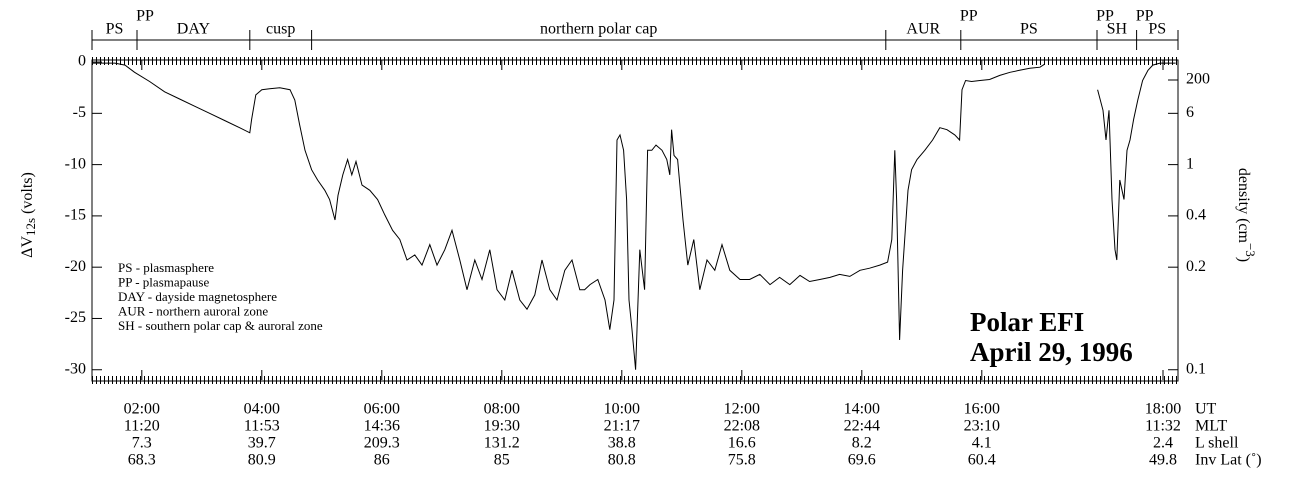  I want to click on legend-entry: SH - southern polar cap & auroral zone, so click(220, 325).